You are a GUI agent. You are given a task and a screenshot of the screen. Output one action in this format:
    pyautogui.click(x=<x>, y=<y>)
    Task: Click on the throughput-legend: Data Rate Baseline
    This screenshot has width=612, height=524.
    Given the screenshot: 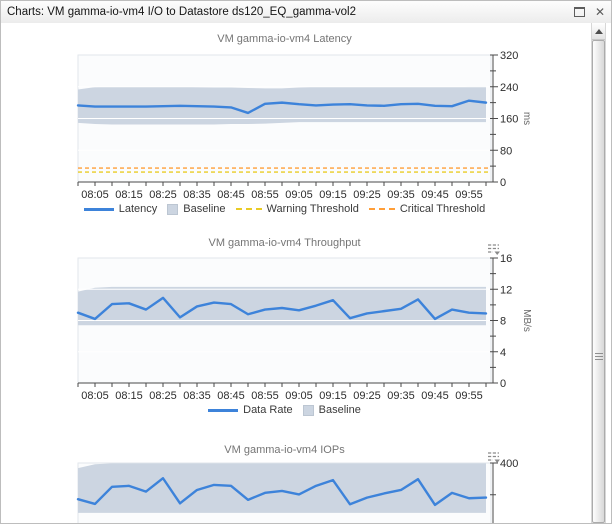 What is the action you would take?
    pyautogui.click(x=284, y=410)
    